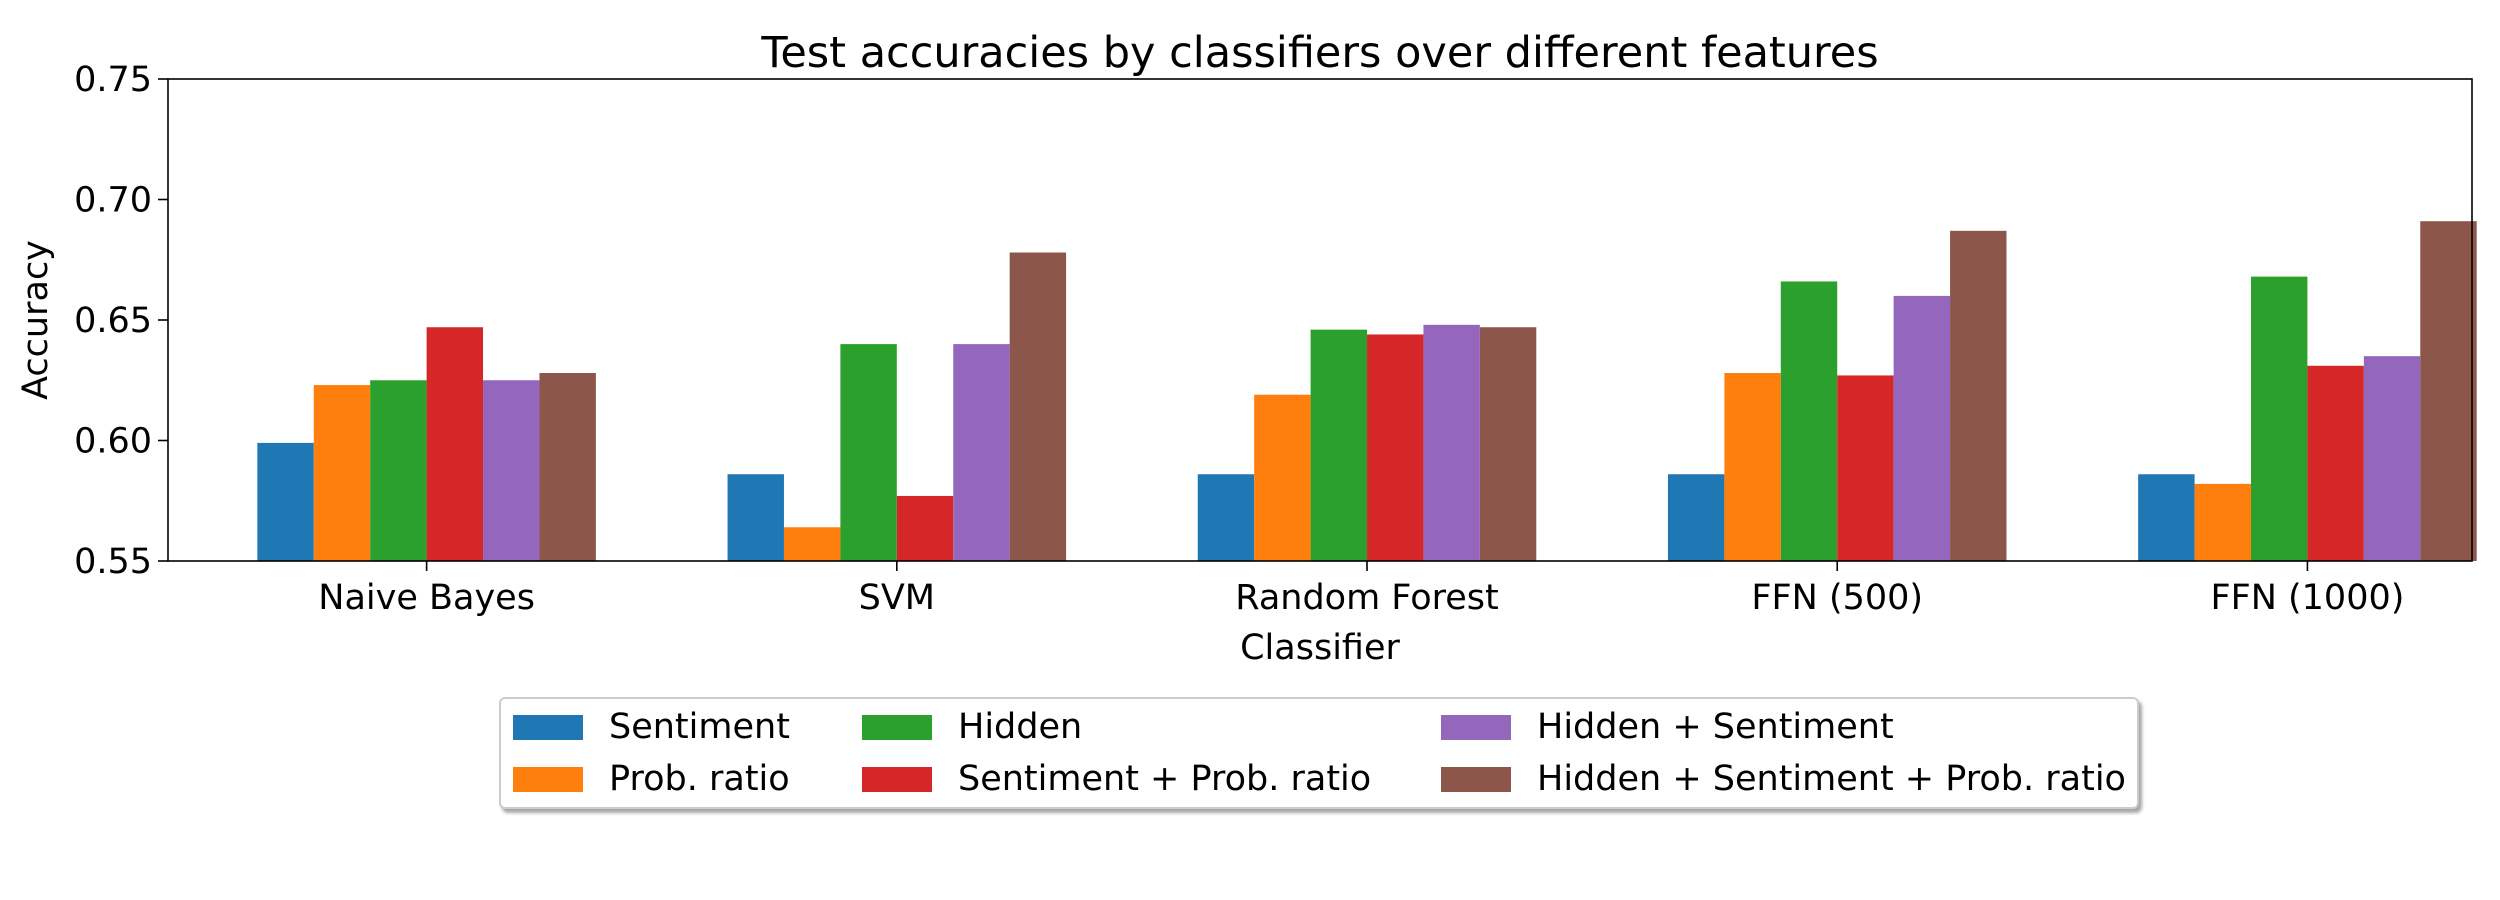  I want to click on x-tick-label: Naive Bayes, so click(426, 598).